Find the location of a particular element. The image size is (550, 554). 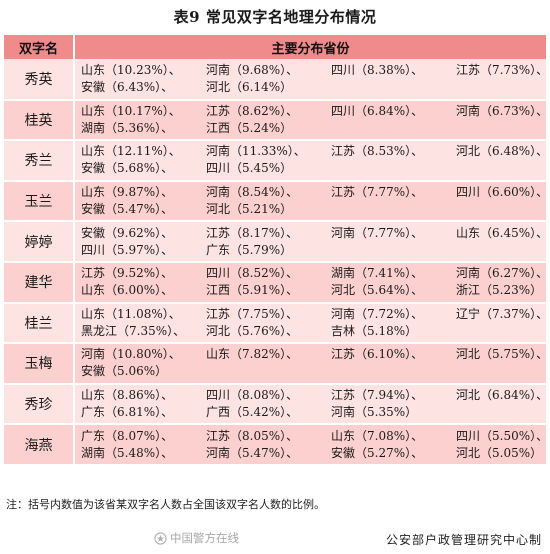

given-name-cell: 海燕 is located at coordinates (39, 445).